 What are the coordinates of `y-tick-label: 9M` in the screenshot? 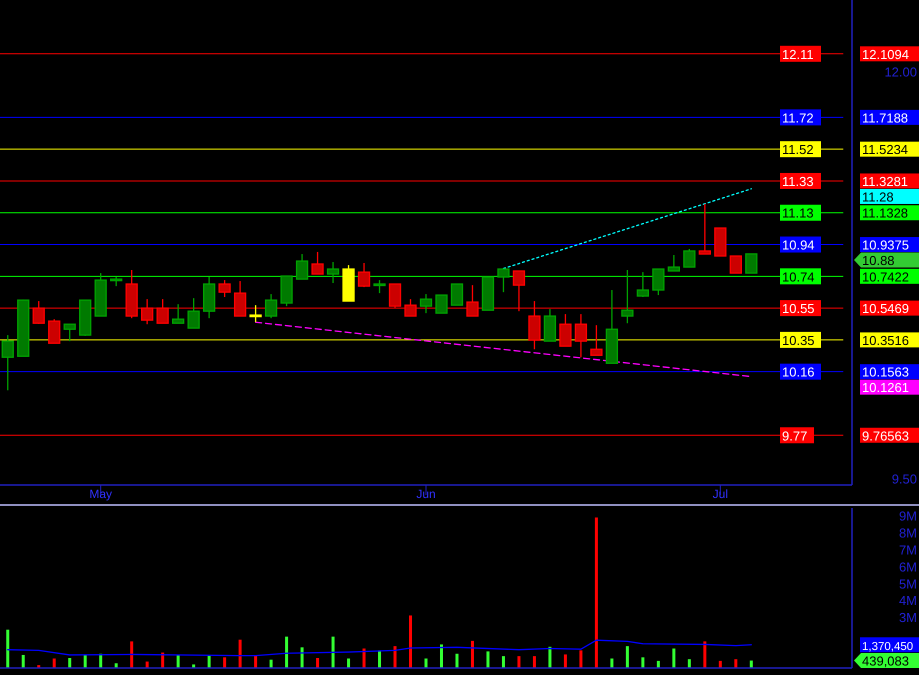 It's located at (907, 516).